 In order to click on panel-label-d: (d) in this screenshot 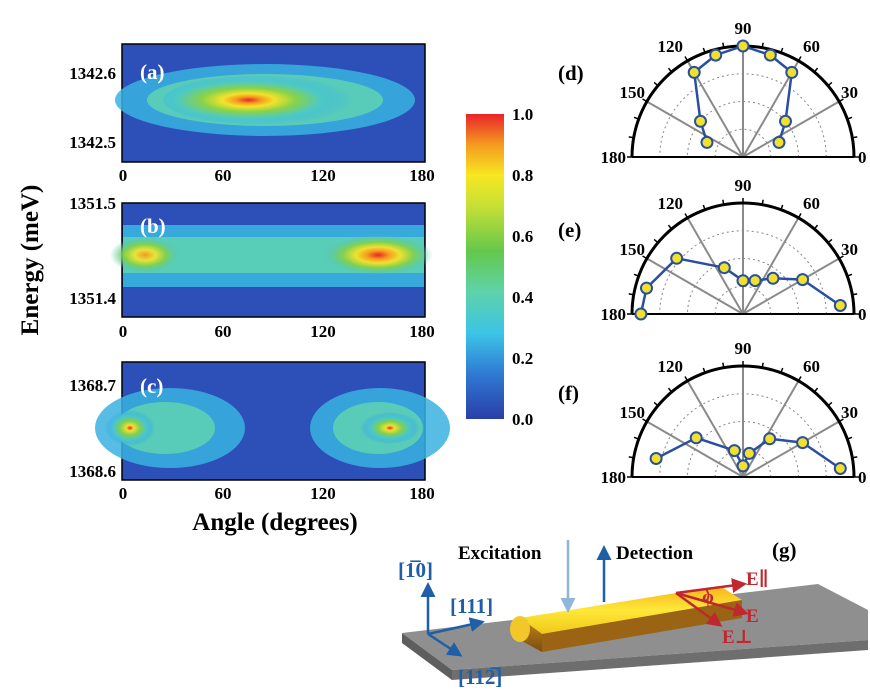, I will do `click(571, 73)`.